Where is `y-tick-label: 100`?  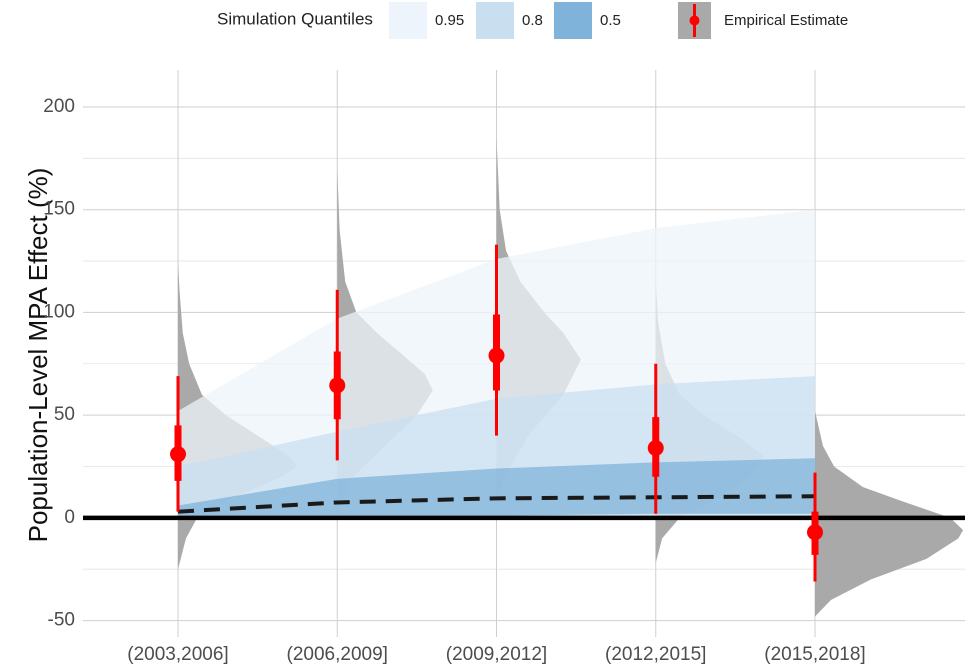 y-tick-label: 100 is located at coordinates (59, 311).